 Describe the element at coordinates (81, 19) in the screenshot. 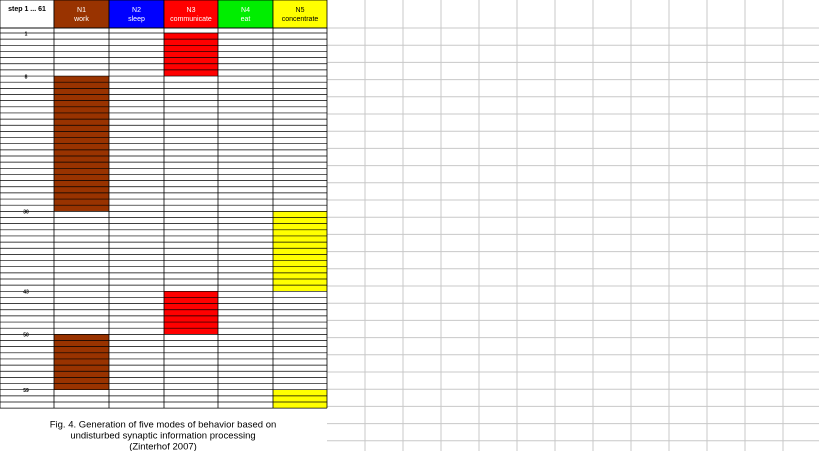

I see `header-label: work` at that location.